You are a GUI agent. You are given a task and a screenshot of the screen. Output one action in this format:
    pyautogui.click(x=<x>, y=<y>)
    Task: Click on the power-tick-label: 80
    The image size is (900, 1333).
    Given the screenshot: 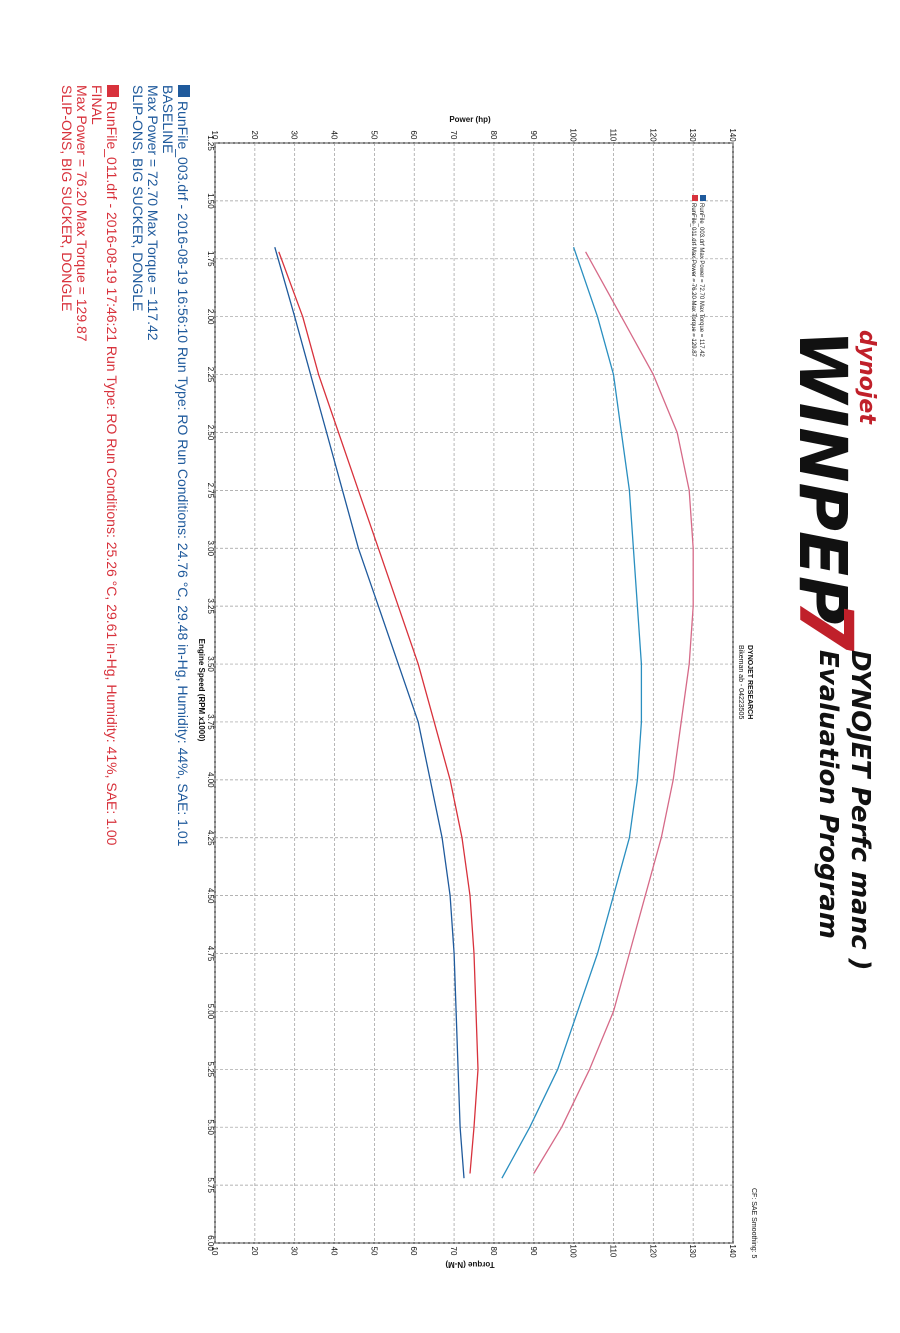 What is the action you would take?
    pyautogui.click(x=493, y=135)
    